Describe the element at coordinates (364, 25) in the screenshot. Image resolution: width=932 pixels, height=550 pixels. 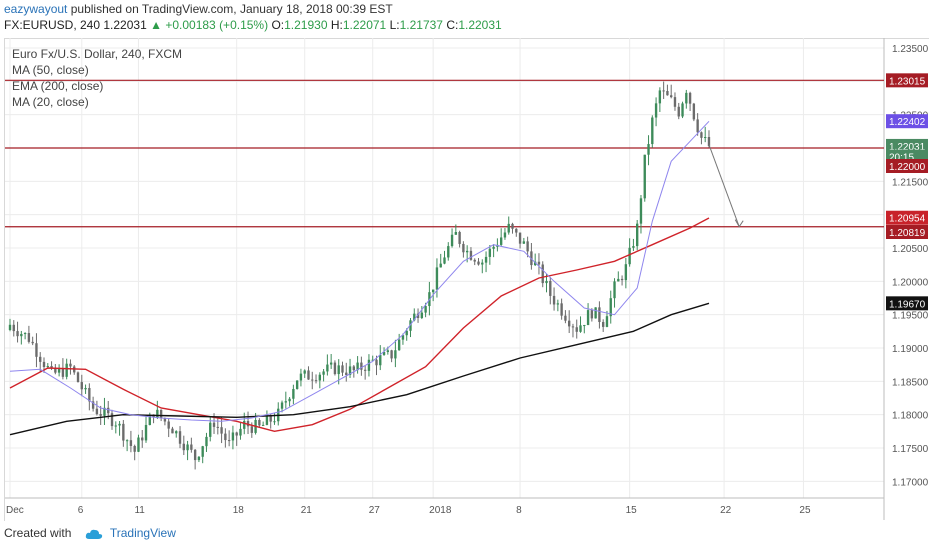
I see `high-value: 1.22071` at that location.